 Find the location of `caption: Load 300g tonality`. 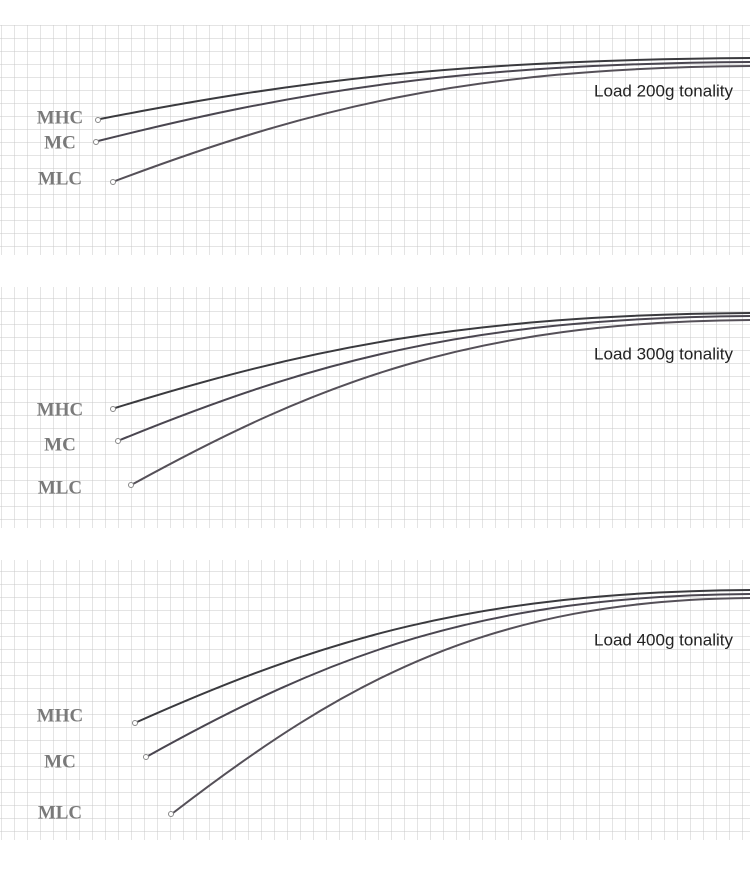

caption: Load 300g tonality is located at coordinates (663, 353).